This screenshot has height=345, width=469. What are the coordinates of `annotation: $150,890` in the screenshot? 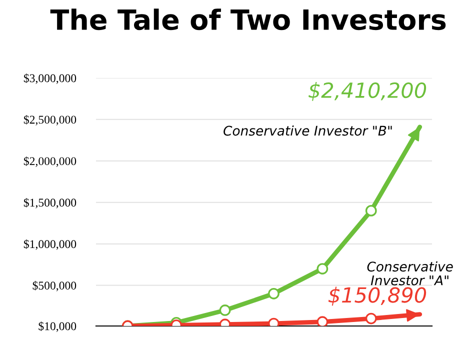 It's located at (377, 296).